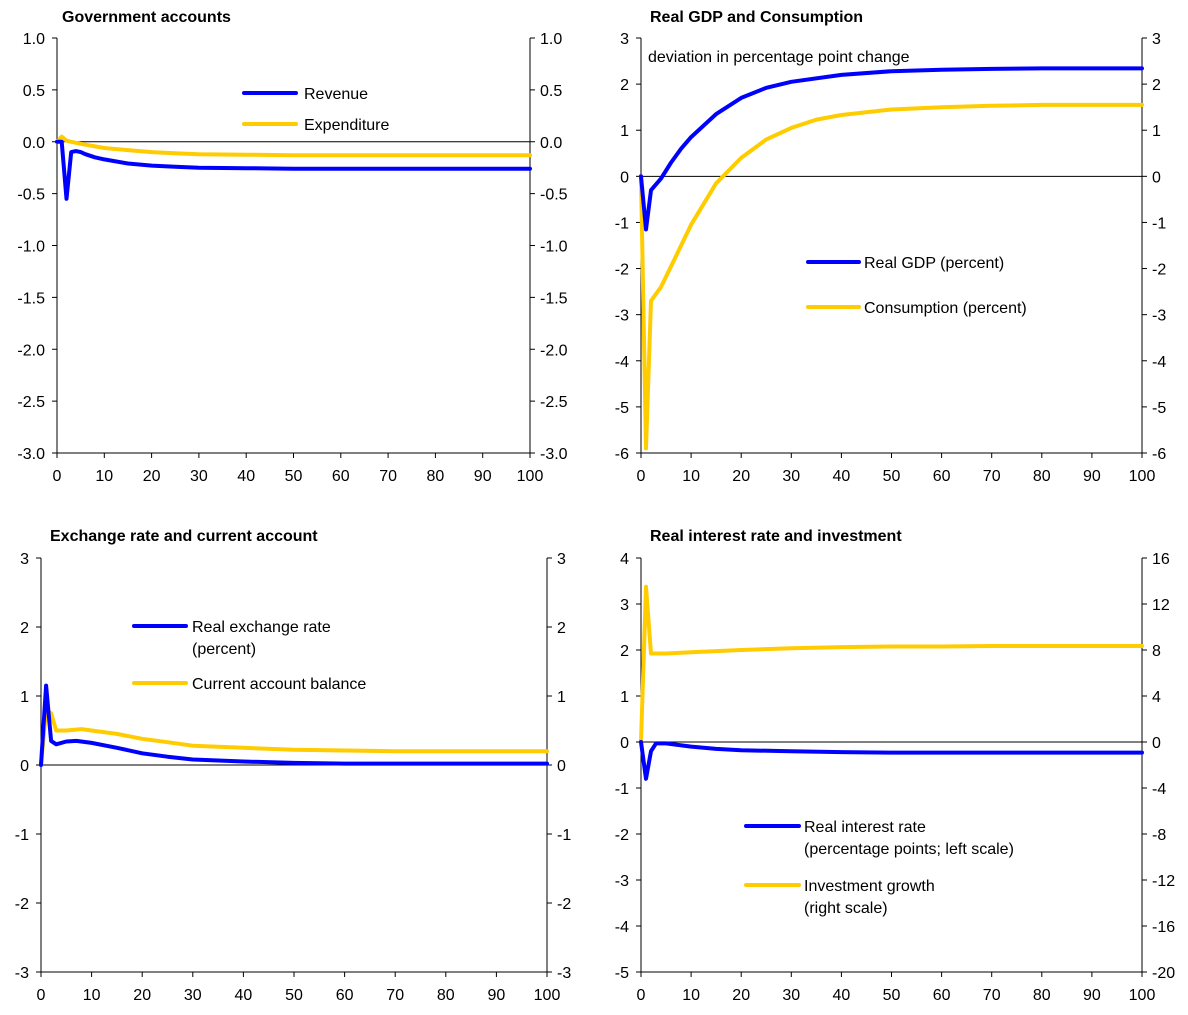  What do you see at coordinates (31, 298) in the screenshot?
I see `y-tick-label-left: -1.5` at bounding box center [31, 298].